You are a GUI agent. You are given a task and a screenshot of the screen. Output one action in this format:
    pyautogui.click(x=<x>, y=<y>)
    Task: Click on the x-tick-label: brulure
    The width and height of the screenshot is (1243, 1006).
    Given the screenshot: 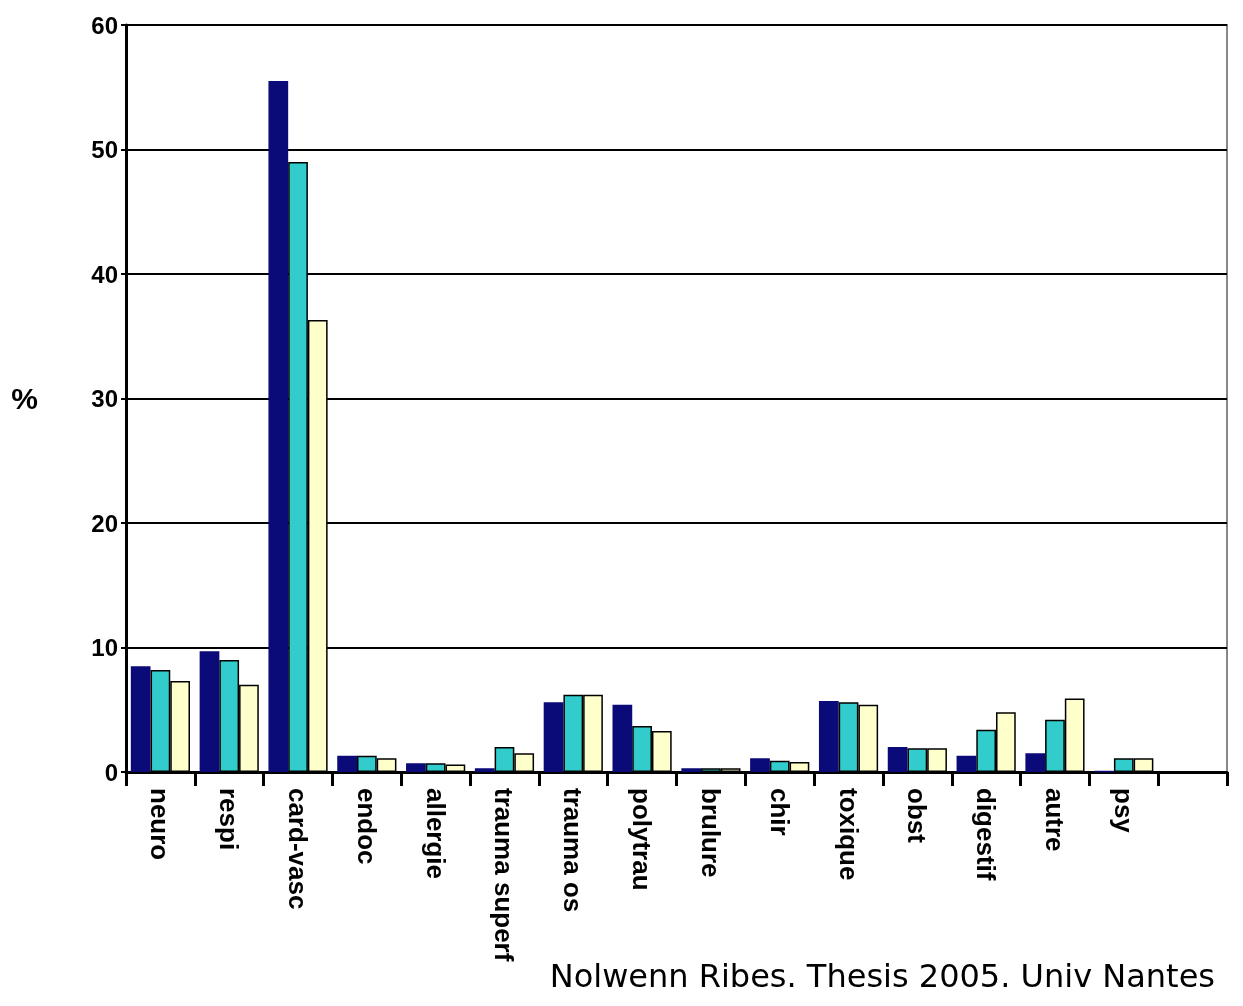 What is the action you would take?
    pyautogui.click(x=710, y=833)
    